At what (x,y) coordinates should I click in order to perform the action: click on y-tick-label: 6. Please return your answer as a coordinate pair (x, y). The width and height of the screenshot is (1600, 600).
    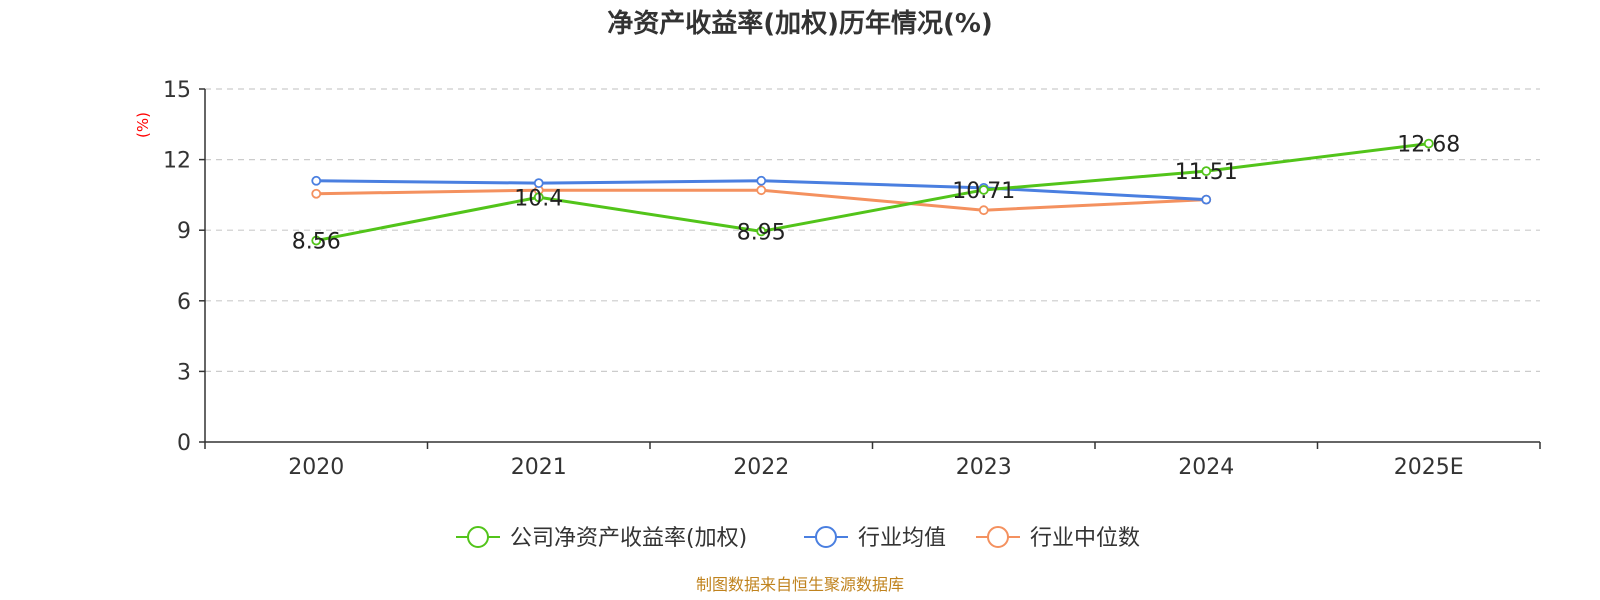
    Looking at the image, I should click on (184, 302).